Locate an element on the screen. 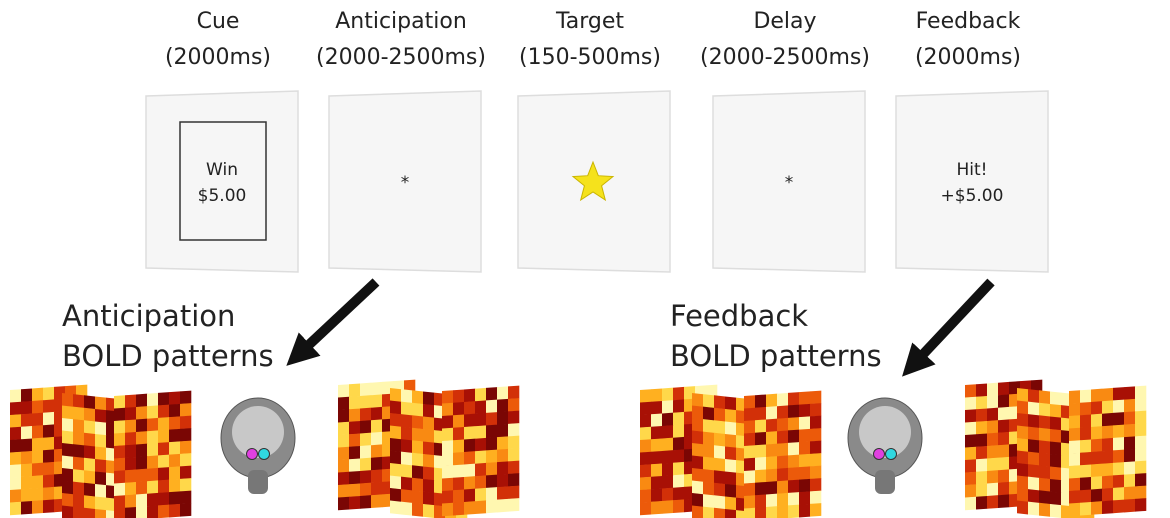 Image resolution: width=1170 pixels, height=518 pixels. panel-text: $5.00 is located at coordinates (222, 196).